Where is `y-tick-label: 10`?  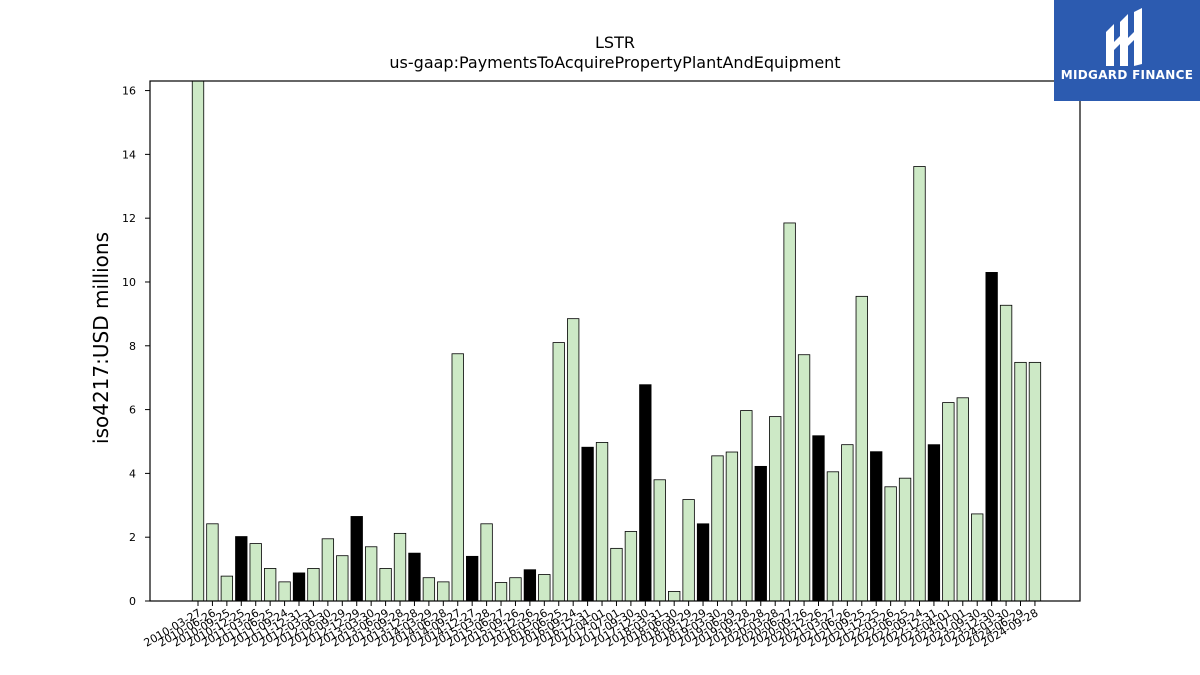 y-tick-label: 10 is located at coordinates (129, 282).